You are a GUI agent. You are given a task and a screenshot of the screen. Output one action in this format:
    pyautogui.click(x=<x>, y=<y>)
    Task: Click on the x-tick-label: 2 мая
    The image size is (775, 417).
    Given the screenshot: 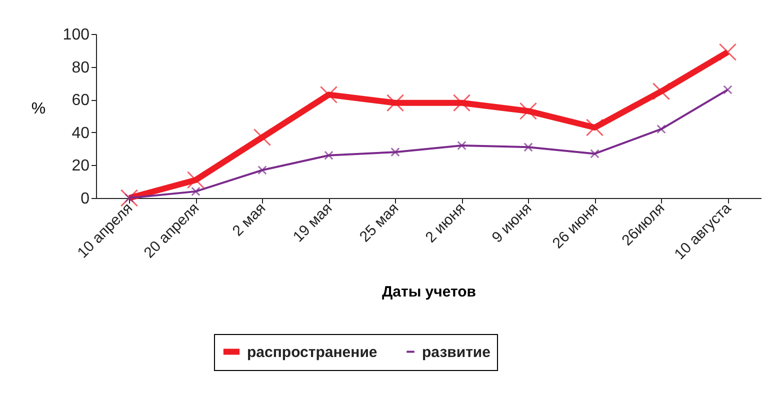 What is the action you would take?
    pyautogui.click(x=249, y=220)
    